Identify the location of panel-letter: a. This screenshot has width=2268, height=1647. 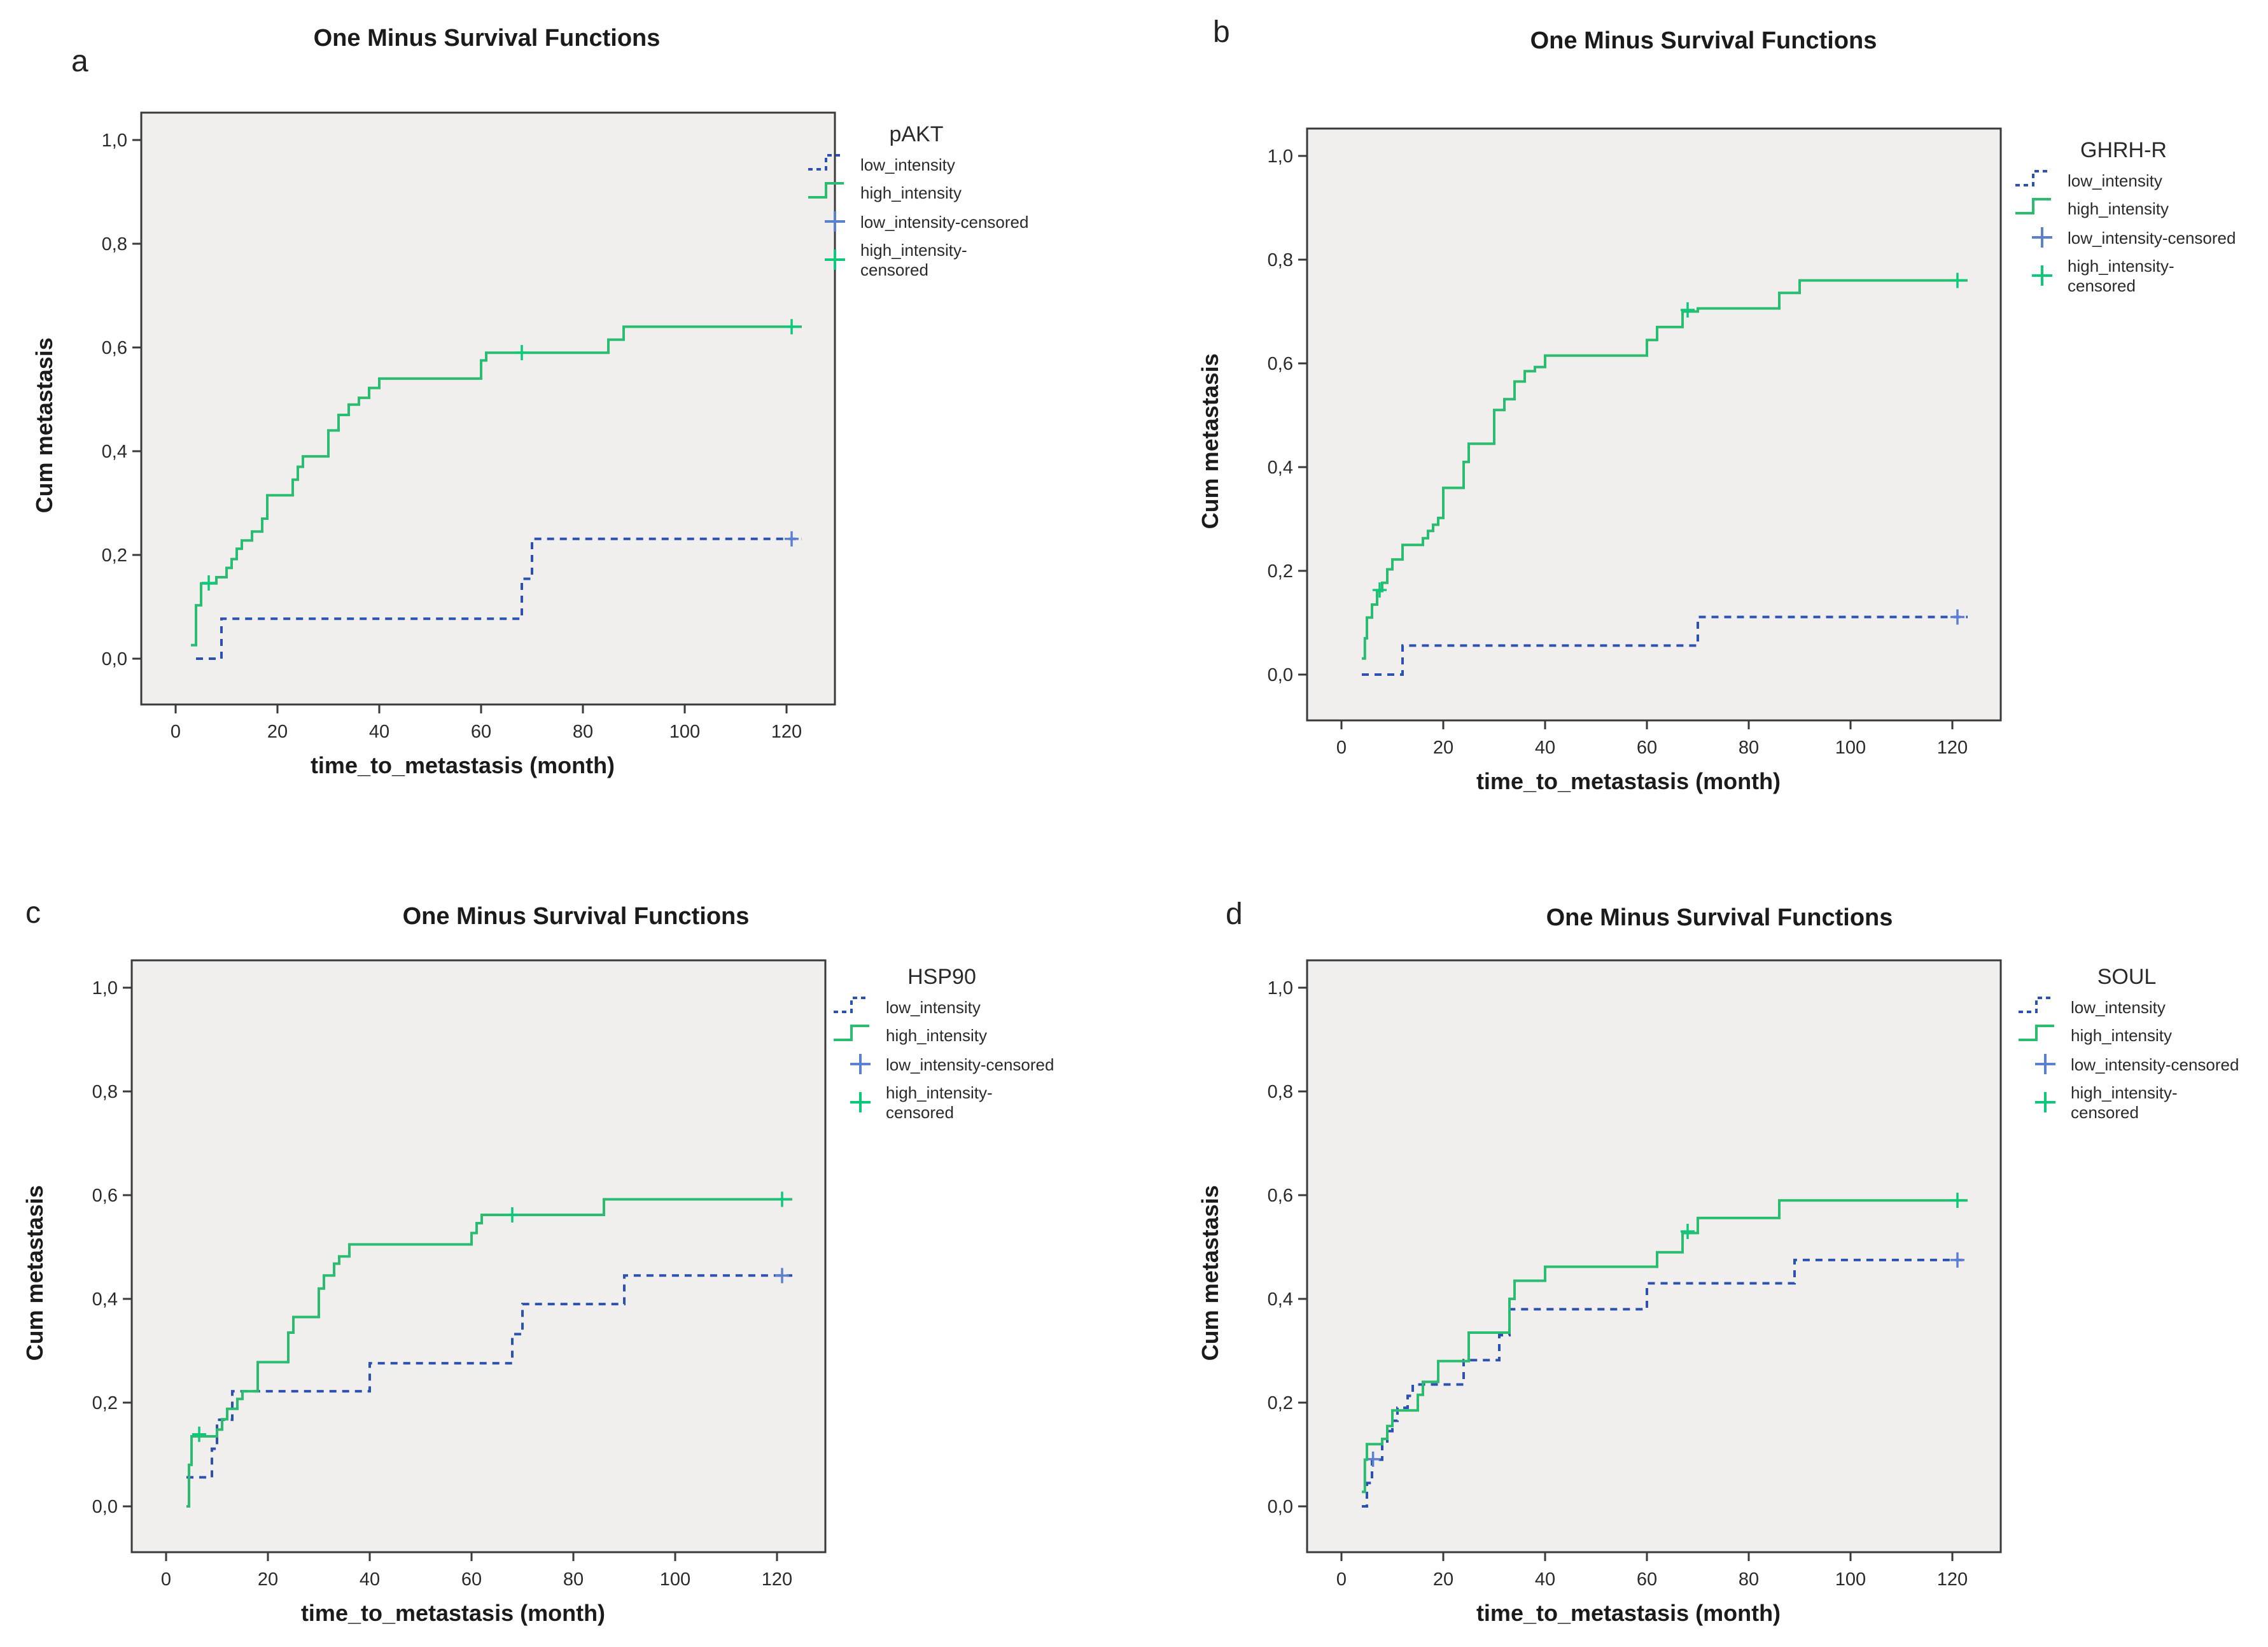
(79, 61).